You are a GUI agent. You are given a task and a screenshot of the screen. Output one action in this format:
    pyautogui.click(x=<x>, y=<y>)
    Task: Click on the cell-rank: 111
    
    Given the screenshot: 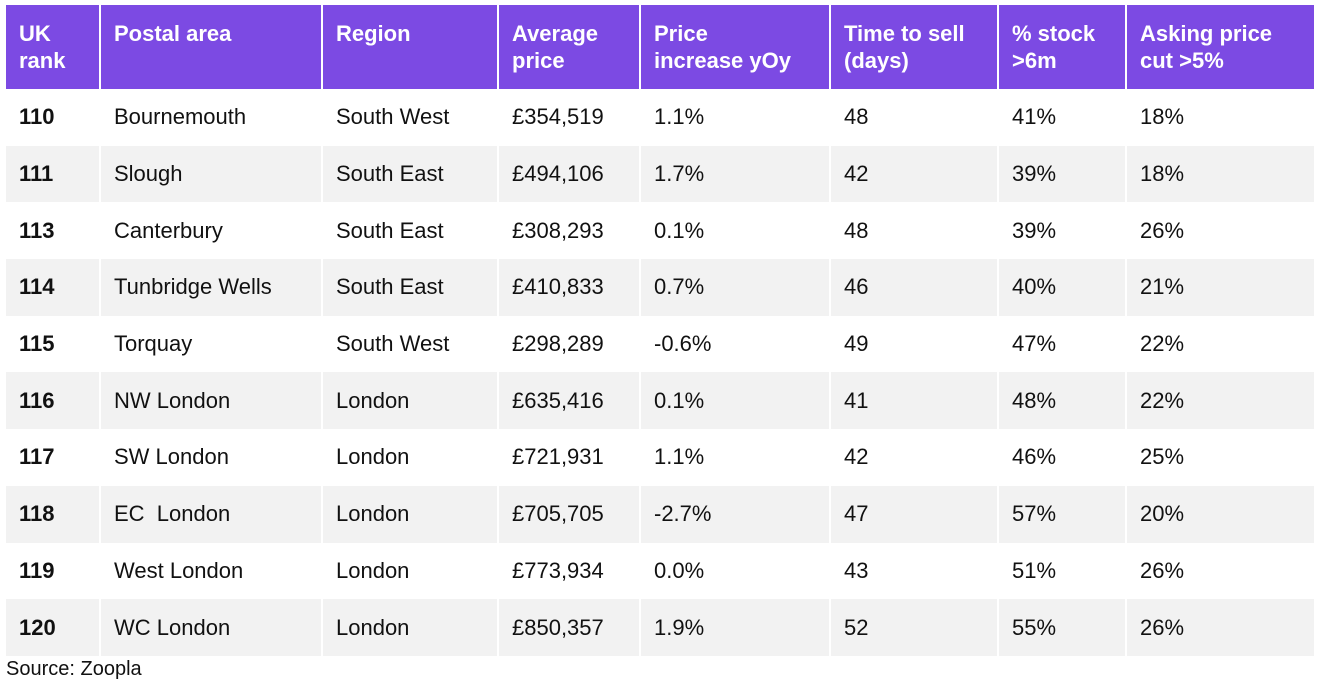 What is the action you would take?
    pyautogui.click(x=53, y=174)
    